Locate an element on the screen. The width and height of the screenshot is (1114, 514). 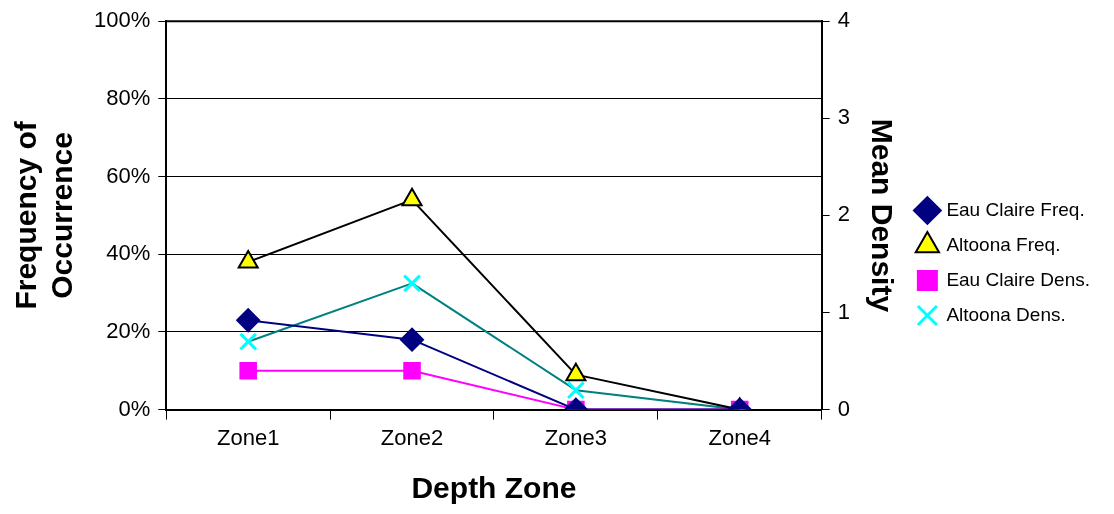
y2-axis-title: Mean Density is located at coordinates (882, 215).